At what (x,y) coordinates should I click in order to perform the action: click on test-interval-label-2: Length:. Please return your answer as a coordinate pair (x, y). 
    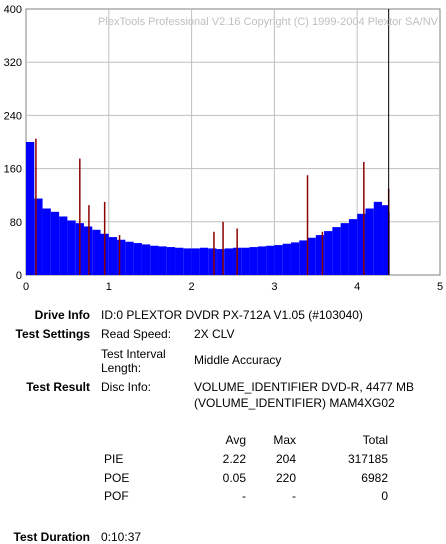
    Looking at the image, I should click on (121, 368).